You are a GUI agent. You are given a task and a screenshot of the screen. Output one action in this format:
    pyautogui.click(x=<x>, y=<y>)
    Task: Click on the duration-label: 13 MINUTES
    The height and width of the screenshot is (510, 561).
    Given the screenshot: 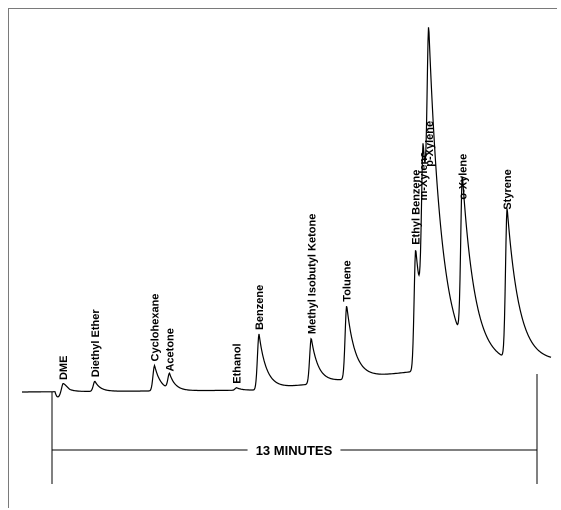 What is the action you would take?
    pyautogui.click(x=294, y=450)
    